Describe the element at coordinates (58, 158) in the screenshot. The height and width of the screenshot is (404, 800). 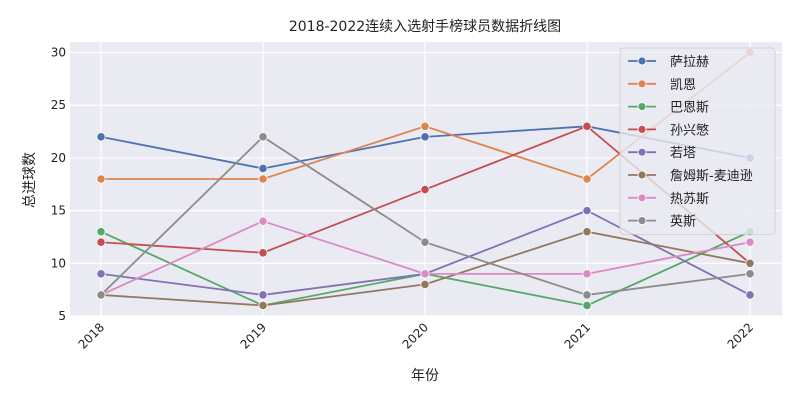
I see `y-tick-label: 20` at that location.